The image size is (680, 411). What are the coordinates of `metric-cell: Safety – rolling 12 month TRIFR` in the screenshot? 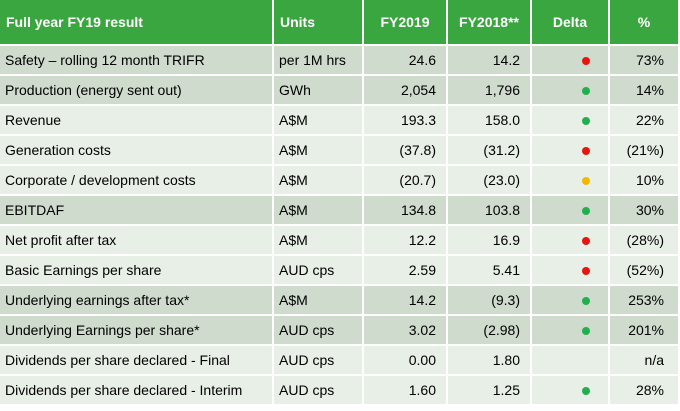 It's located at (137, 61).